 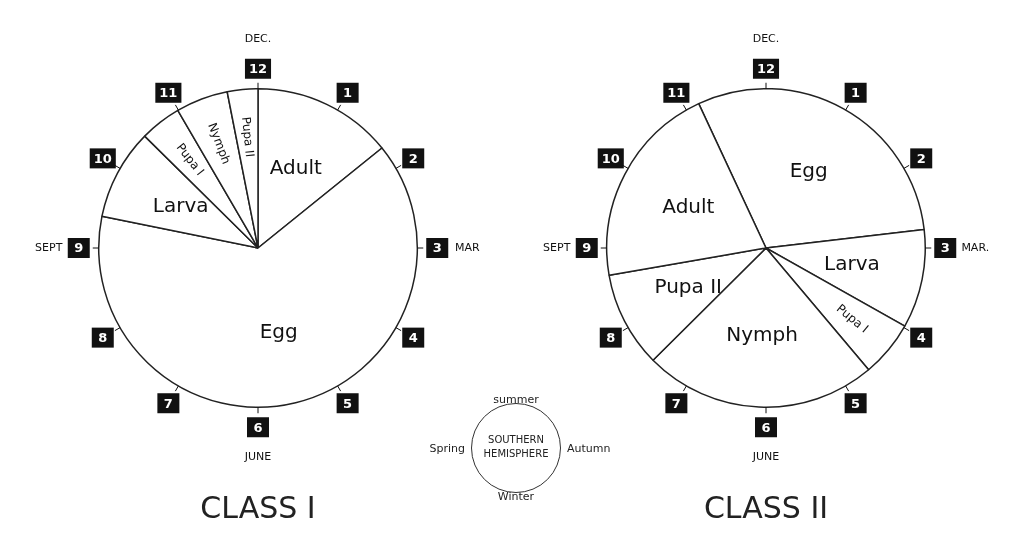 What do you see at coordinates (762, 333) in the screenshot?
I see `slice-label: Nymph` at bounding box center [762, 333].